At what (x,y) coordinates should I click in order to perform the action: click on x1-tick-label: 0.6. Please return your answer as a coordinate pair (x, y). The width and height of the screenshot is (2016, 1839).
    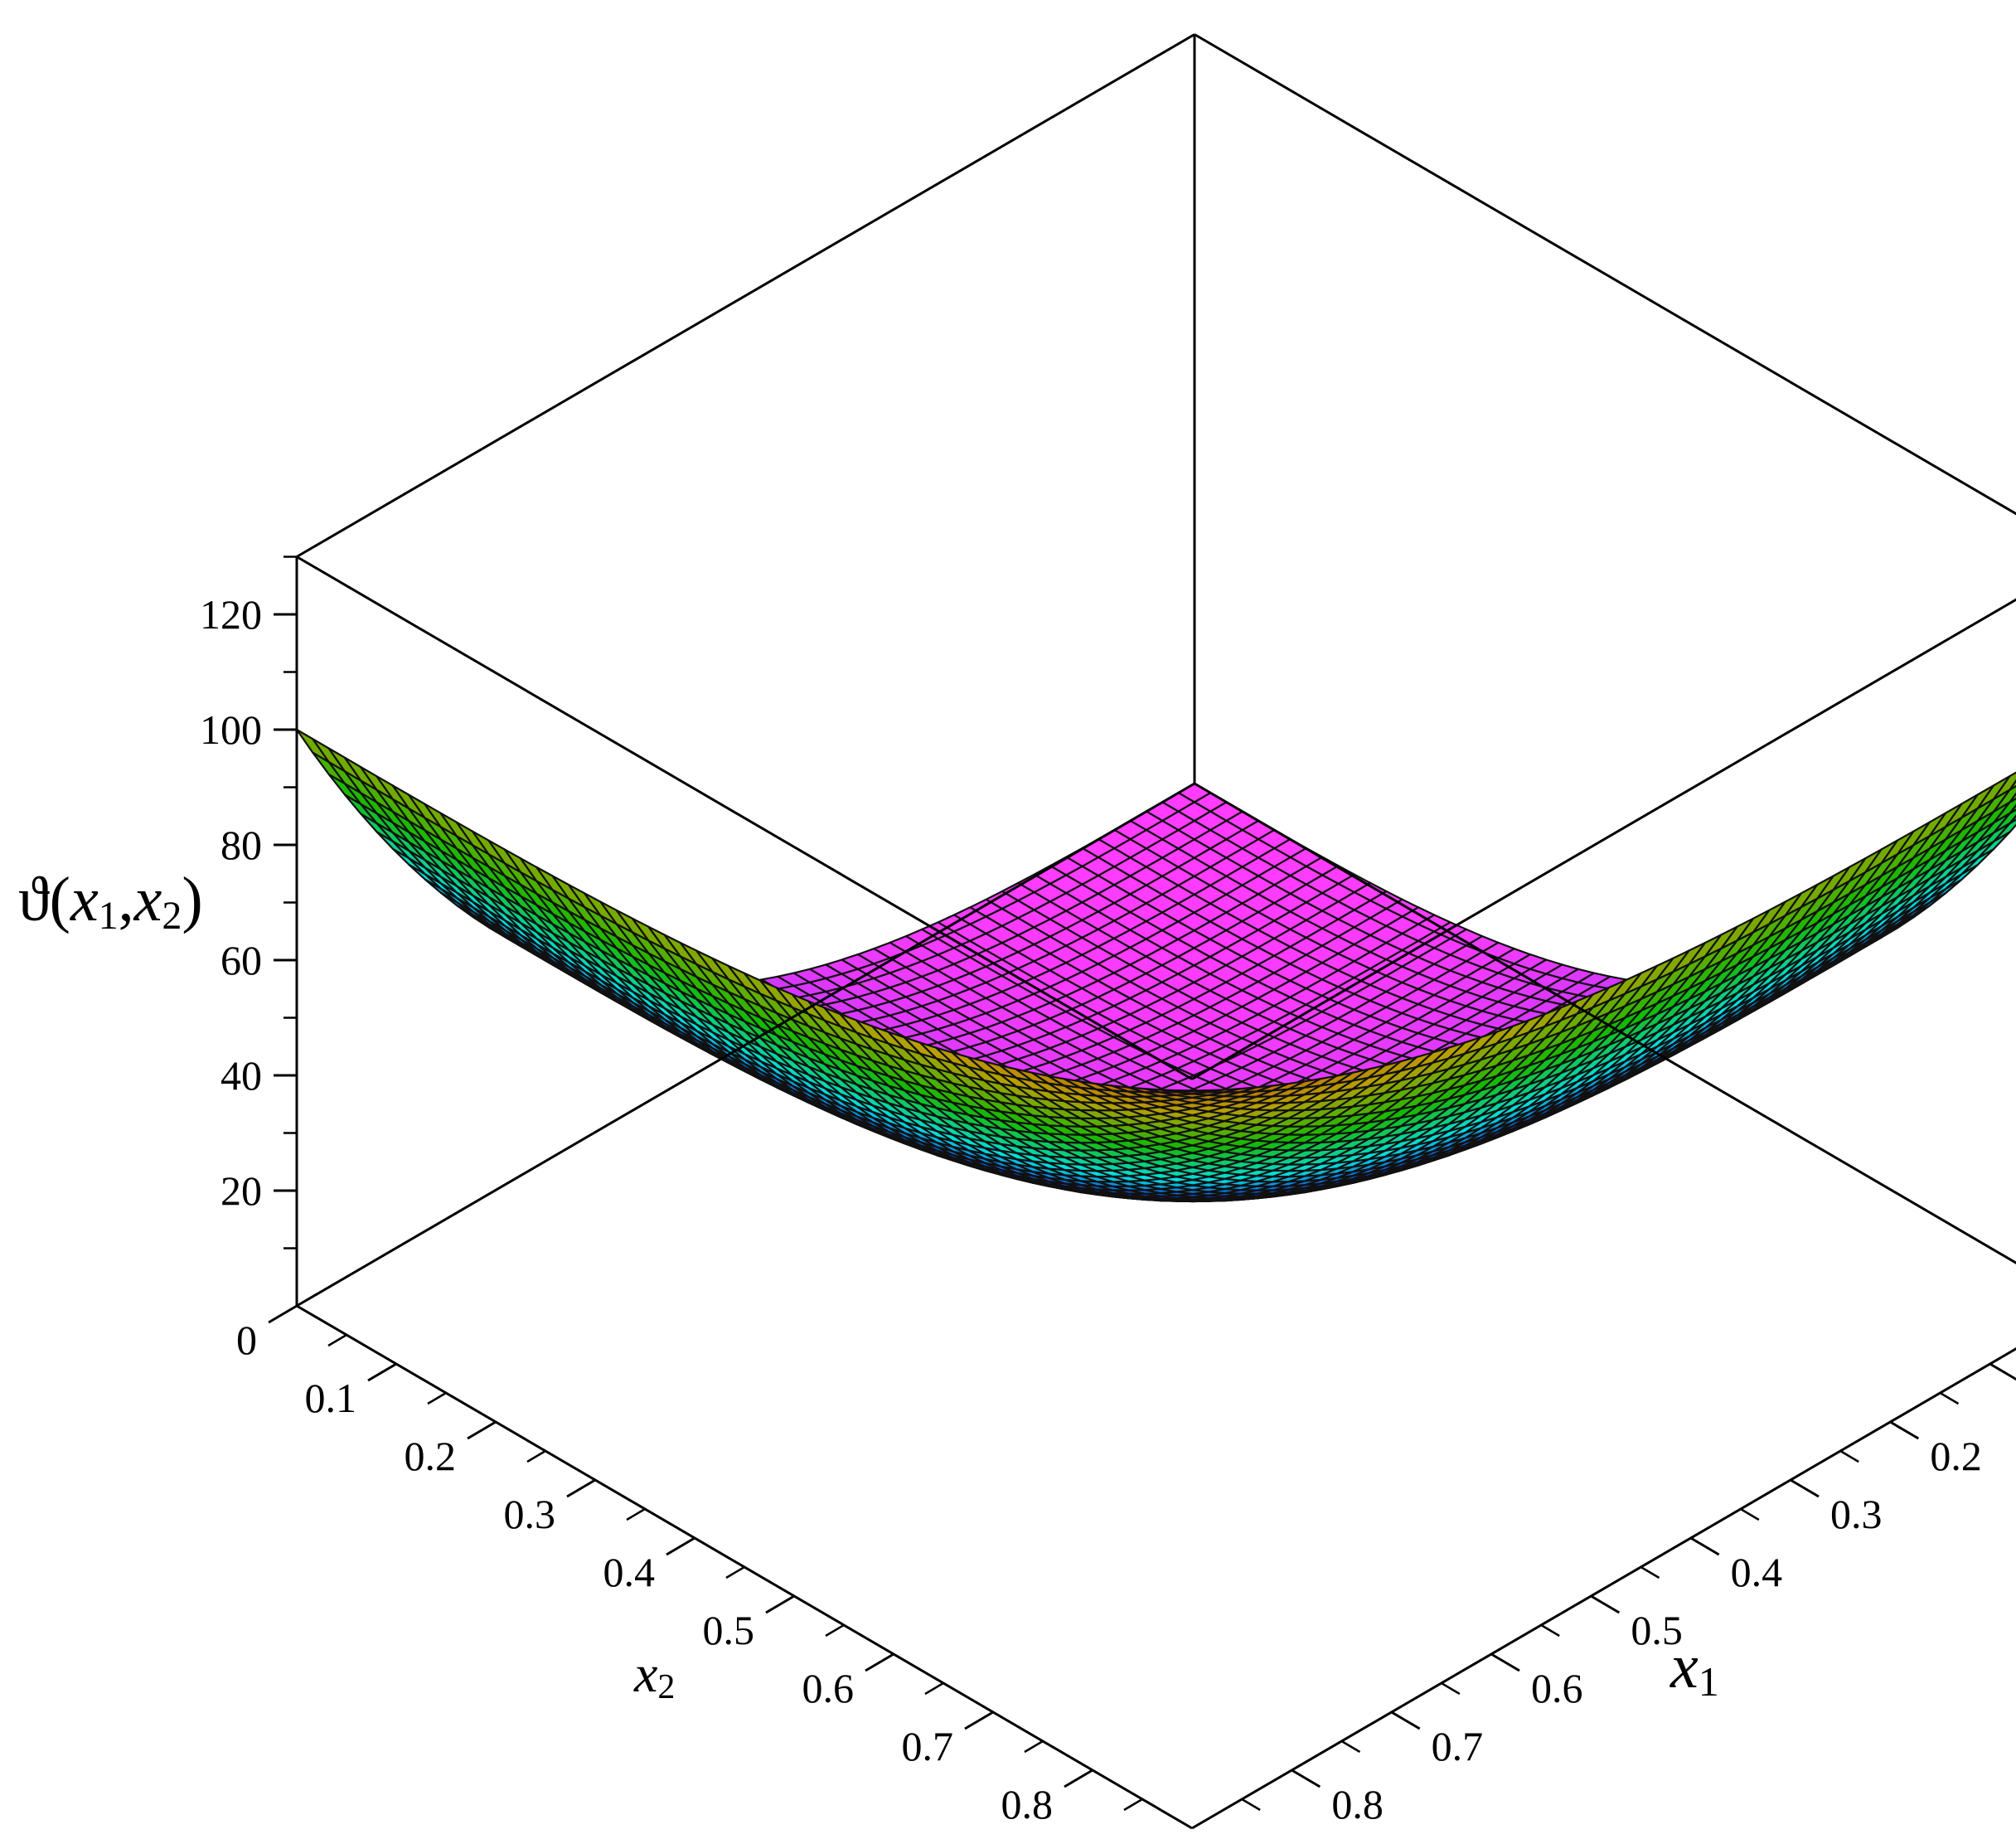
    Looking at the image, I should click on (1557, 1688).